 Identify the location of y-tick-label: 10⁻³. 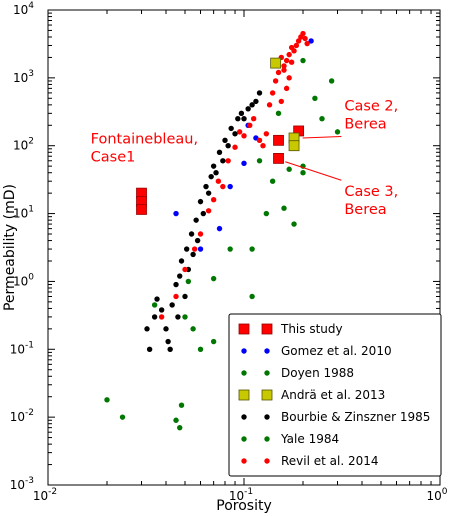
(22, 484).